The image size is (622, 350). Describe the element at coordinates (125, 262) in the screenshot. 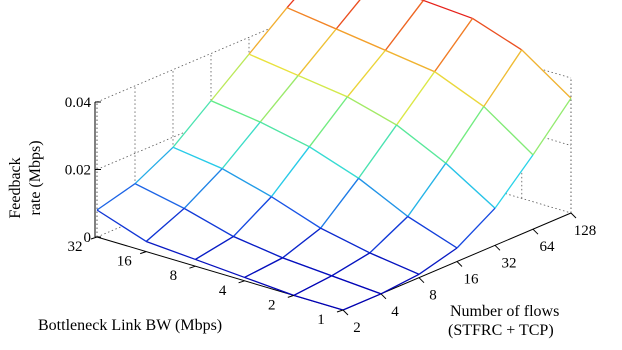

I see `bw-tick-label: 16` at that location.